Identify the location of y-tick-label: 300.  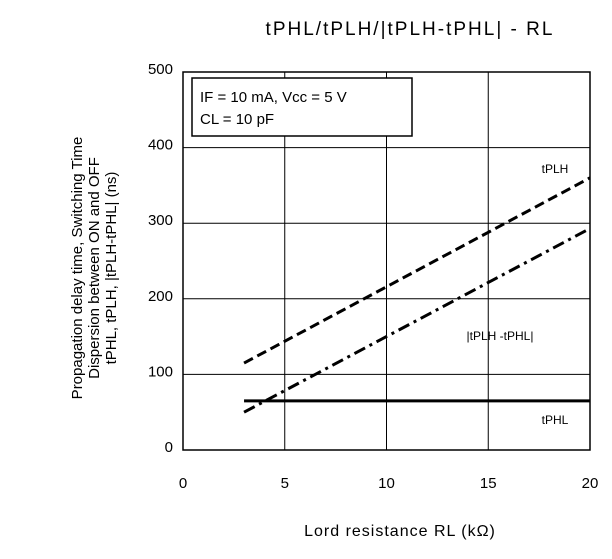
(160, 220).